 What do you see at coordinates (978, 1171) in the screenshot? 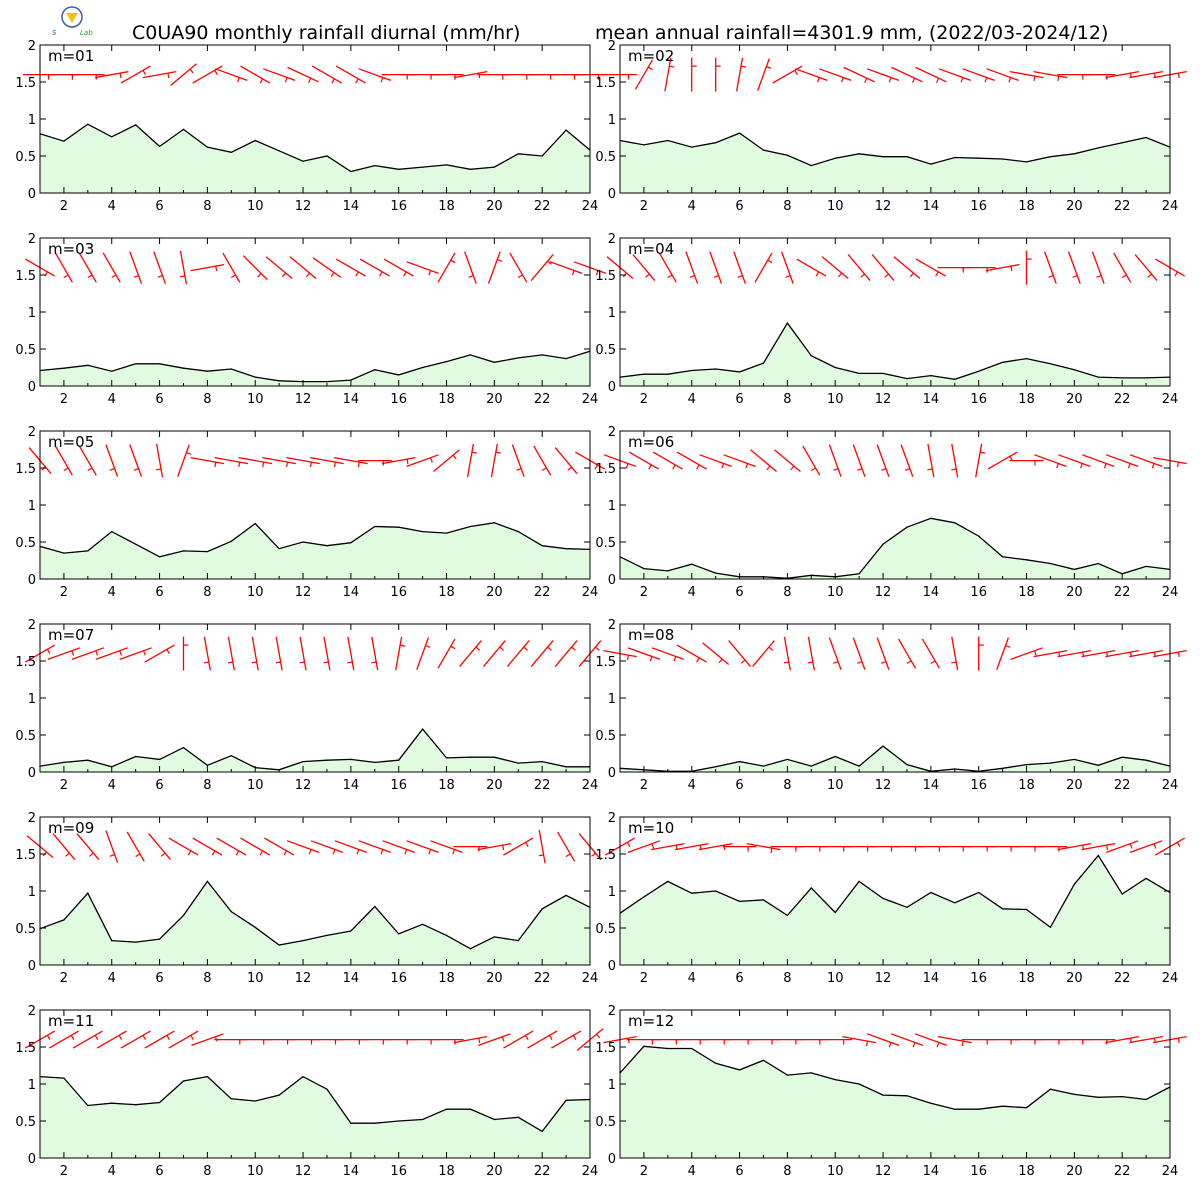
I see `x-tick-label: 16` at bounding box center [978, 1171].